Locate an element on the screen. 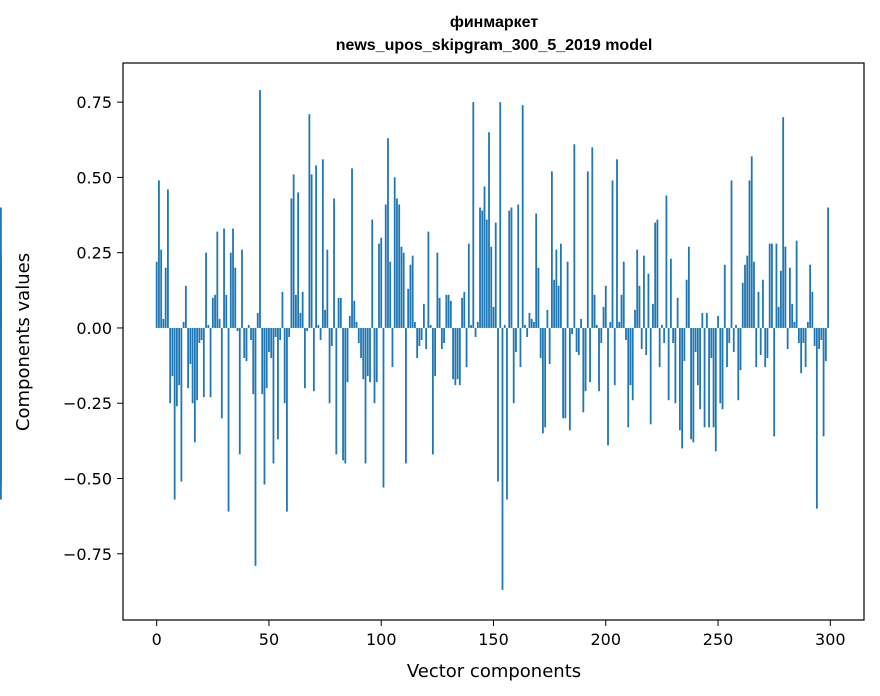 Image resolution: width=880 pixels, height=696 pixels. x-tick-label: 150 is located at coordinates (493, 639).